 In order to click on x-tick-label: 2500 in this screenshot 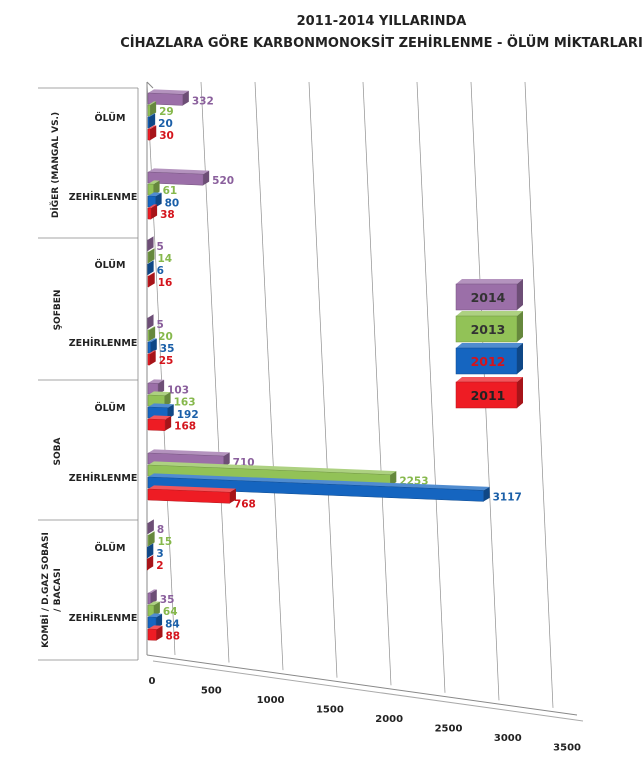, I will do `click(449, 729)`.